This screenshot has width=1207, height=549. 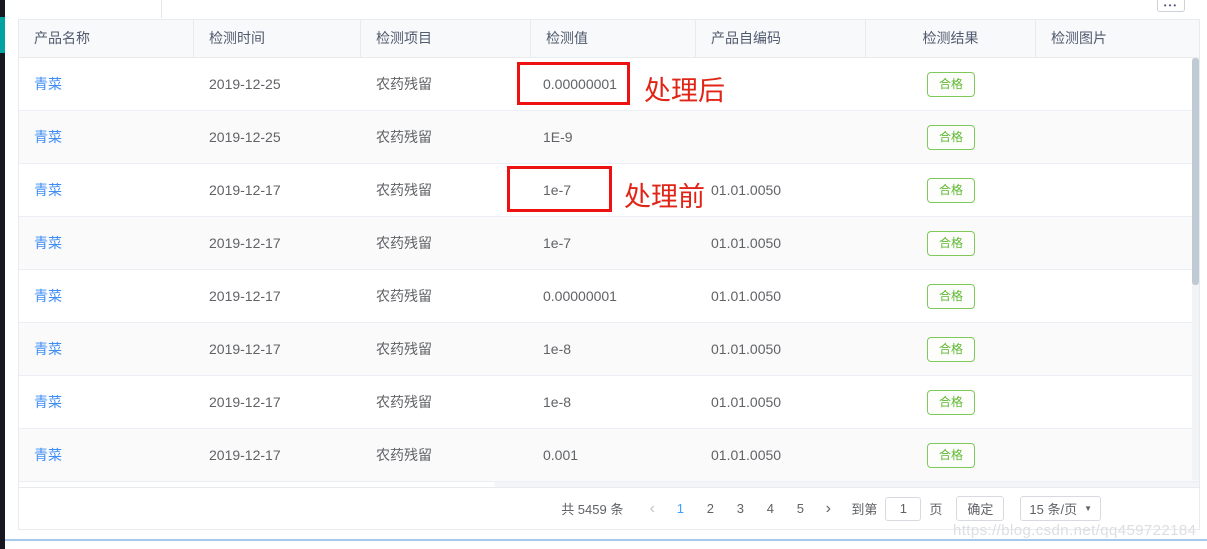 What do you see at coordinates (558, 137) in the screenshot?
I see `test-value-cell: 1E-9` at bounding box center [558, 137].